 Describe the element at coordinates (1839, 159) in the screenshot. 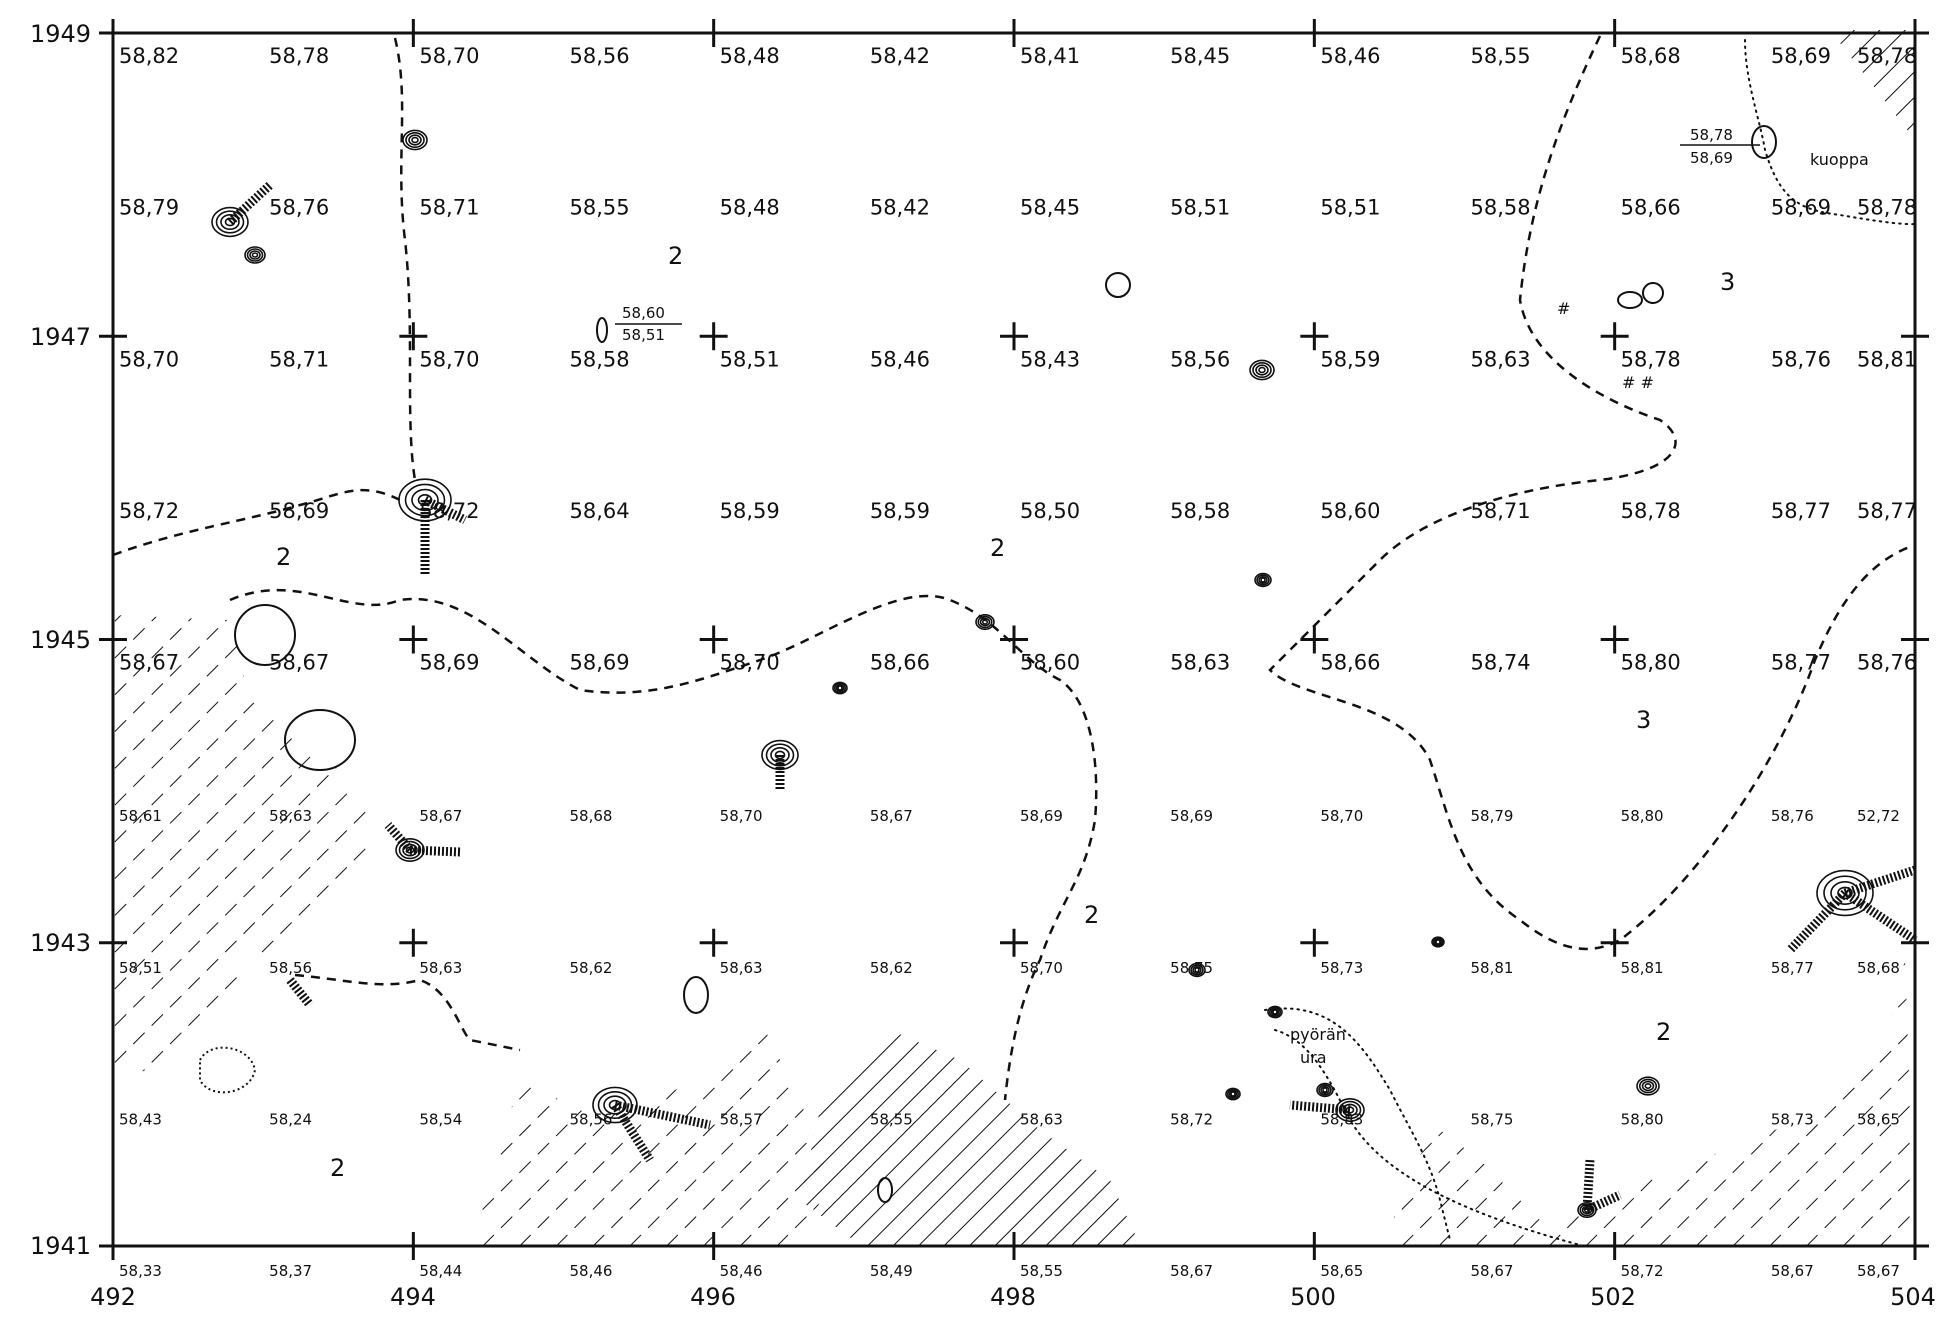

I see `pit-label: kuoppa` at that location.